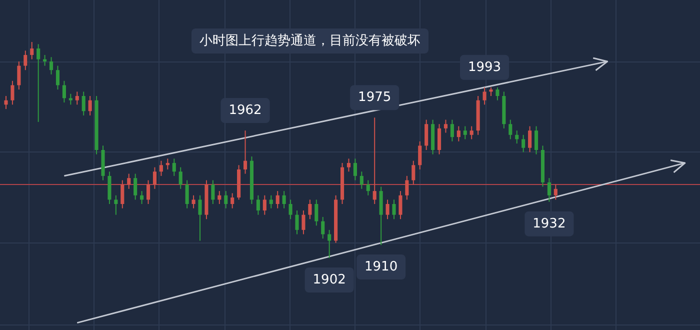  Describe the element at coordinates (245, 110) in the screenshot. I see `annotation: 1962` at that location.